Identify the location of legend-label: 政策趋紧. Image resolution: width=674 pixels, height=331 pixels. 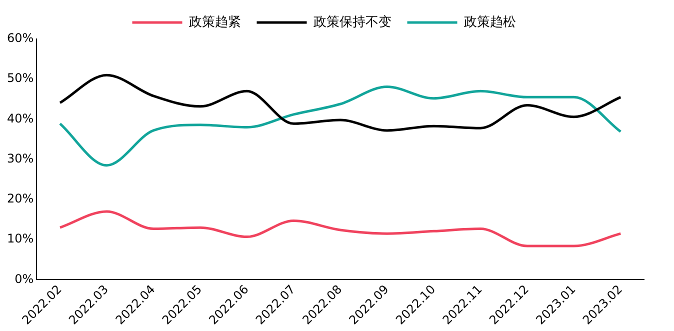
(214, 22).